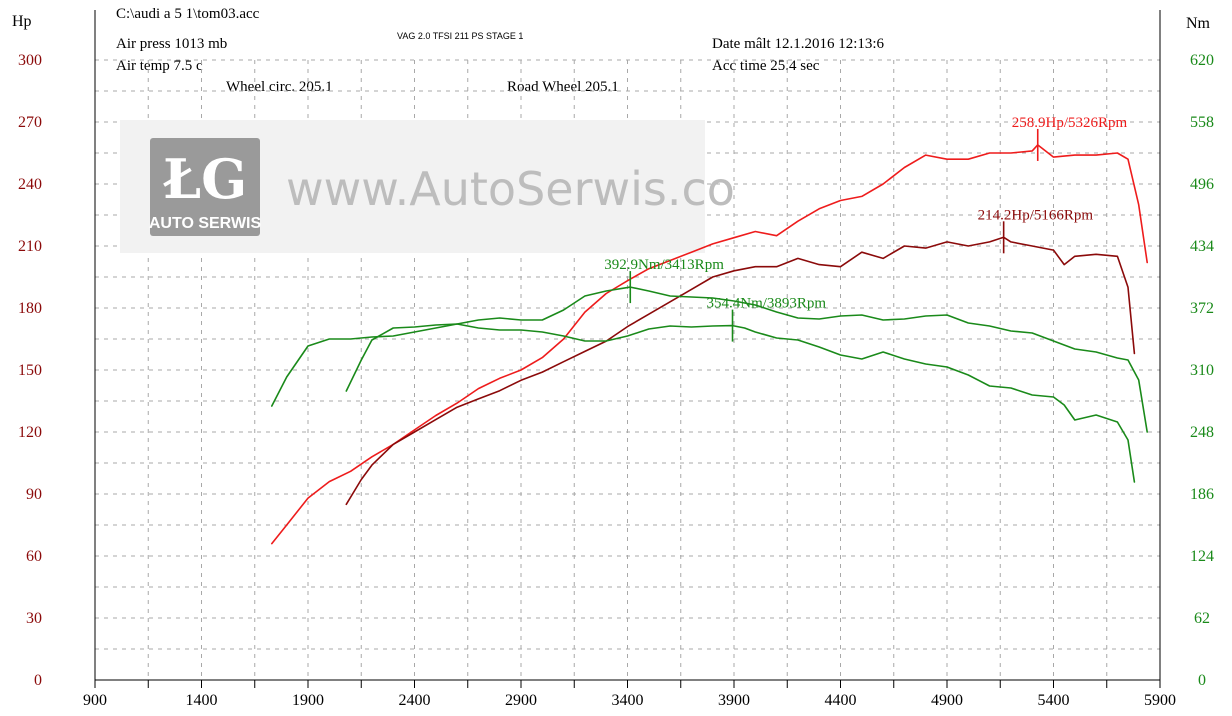 The height and width of the screenshot is (716, 1232). I want to click on x-tick-label: 1900, so click(308, 700).